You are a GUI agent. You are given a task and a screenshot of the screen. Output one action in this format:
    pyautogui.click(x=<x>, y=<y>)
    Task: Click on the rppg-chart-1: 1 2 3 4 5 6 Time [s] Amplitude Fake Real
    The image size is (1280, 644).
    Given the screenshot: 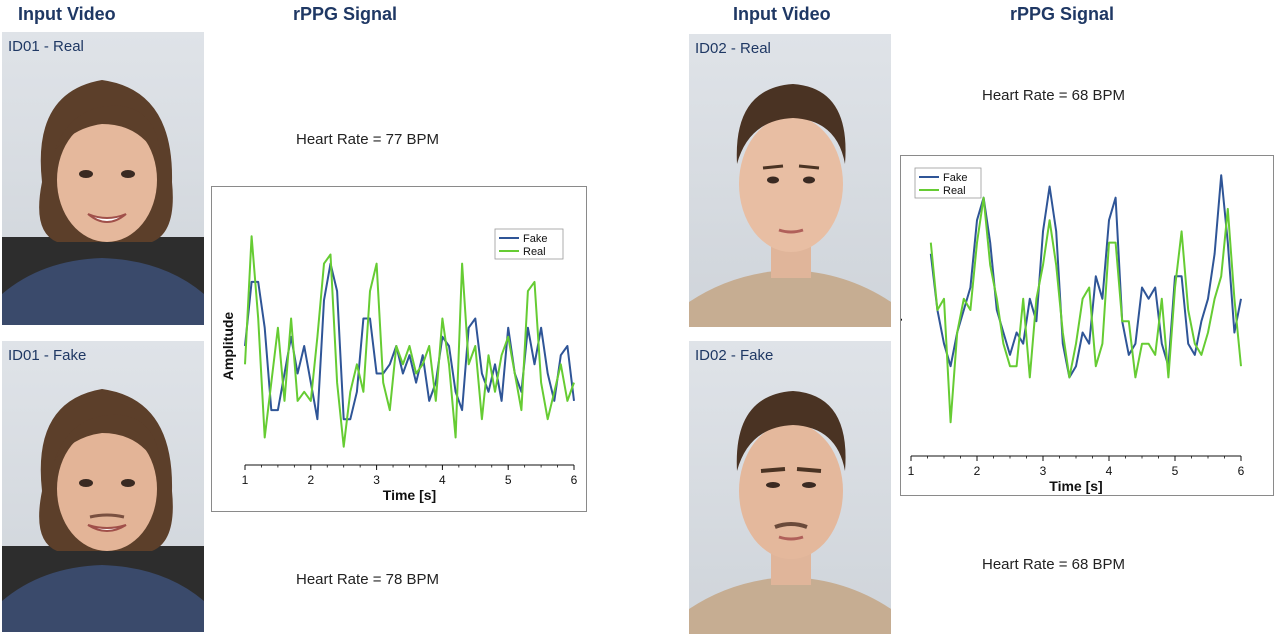 What is the action you would take?
    pyautogui.click(x=399, y=349)
    